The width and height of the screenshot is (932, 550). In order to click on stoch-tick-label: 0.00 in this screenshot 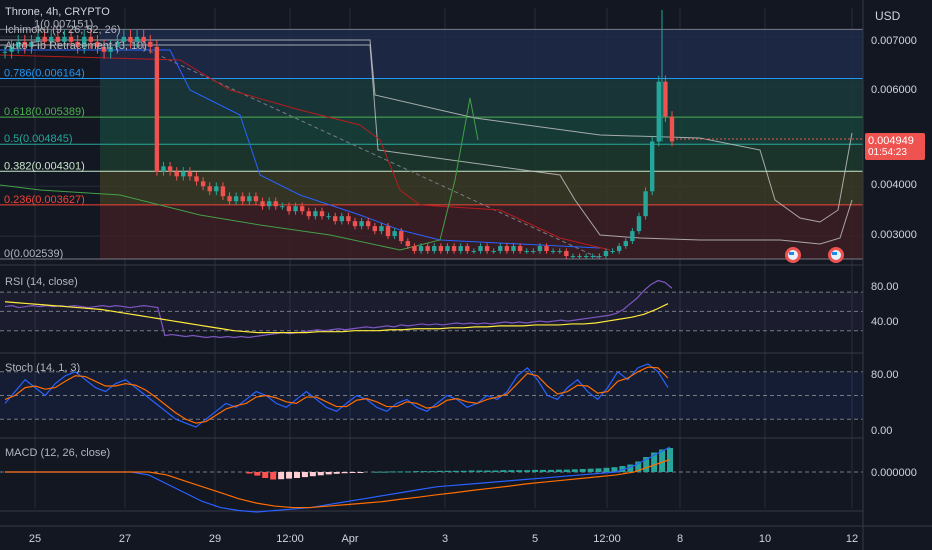, I will do `click(881, 431)`.